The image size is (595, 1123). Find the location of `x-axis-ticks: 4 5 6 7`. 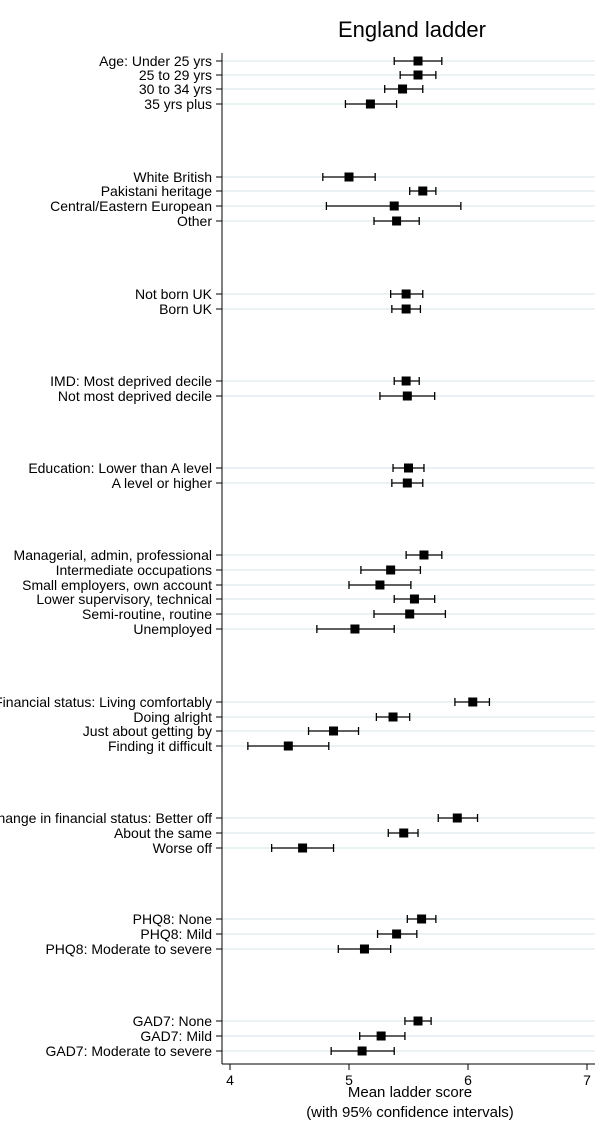

x-axis-ticks: 4 5 6 7 is located at coordinates (408, 1076).